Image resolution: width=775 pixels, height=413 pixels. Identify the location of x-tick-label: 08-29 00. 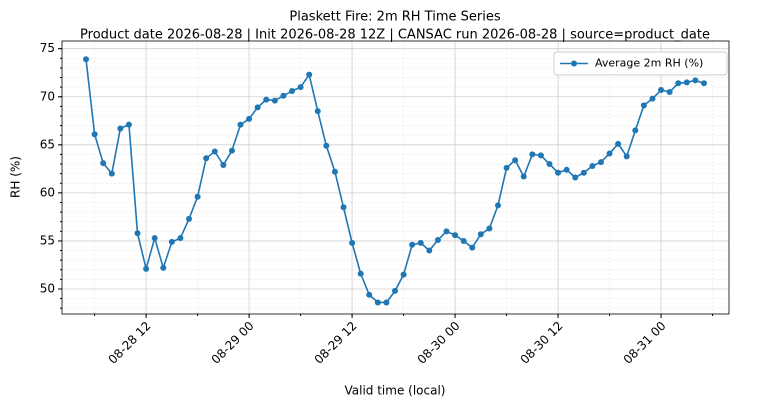
(233, 343).